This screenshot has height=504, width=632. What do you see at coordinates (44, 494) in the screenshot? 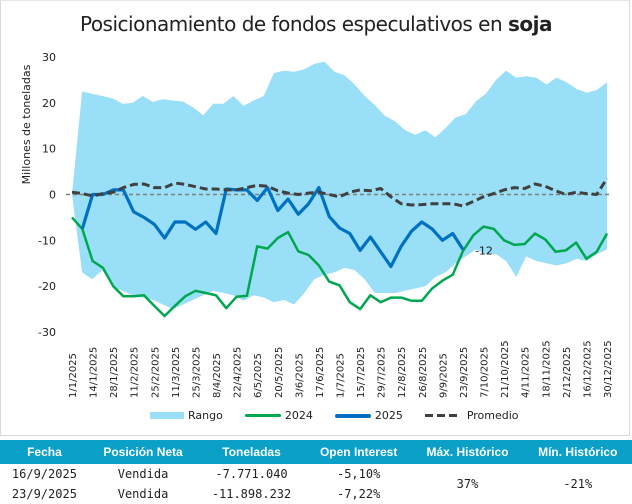
I see `cell-fecha: 23/9/2025` at bounding box center [44, 494].